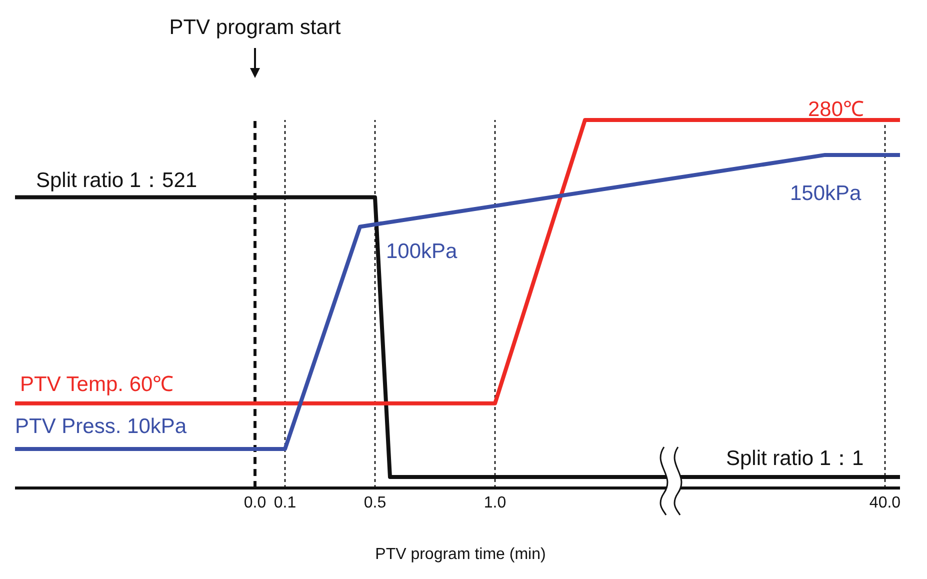  Describe the element at coordinates (117, 181) in the screenshot. I see `annotation: Split ratio 1：521` at that location.